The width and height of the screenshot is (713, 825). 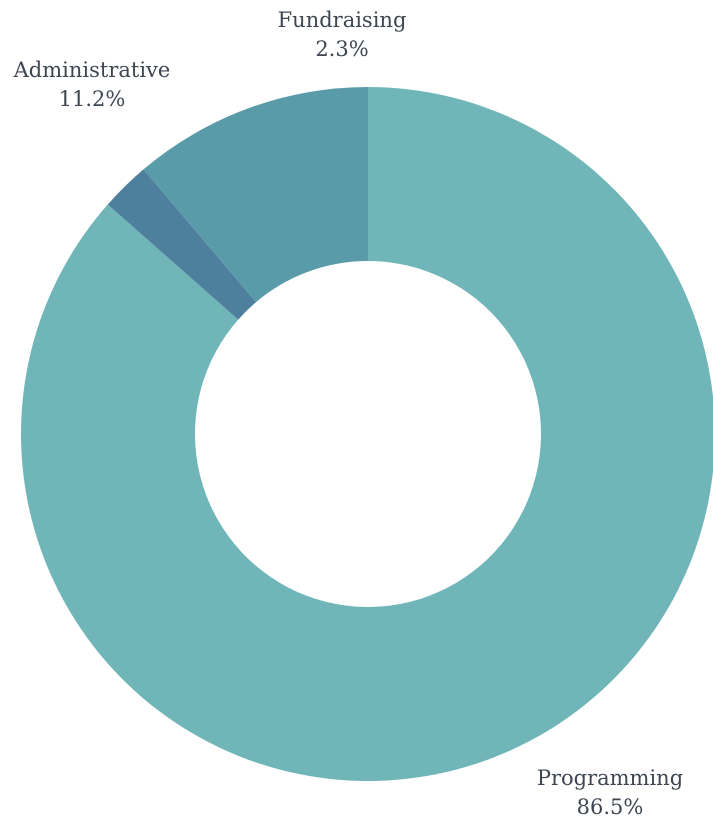 What do you see at coordinates (610, 778) in the screenshot?
I see `slice-name-programming: Programming` at bounding box center [610, 778].